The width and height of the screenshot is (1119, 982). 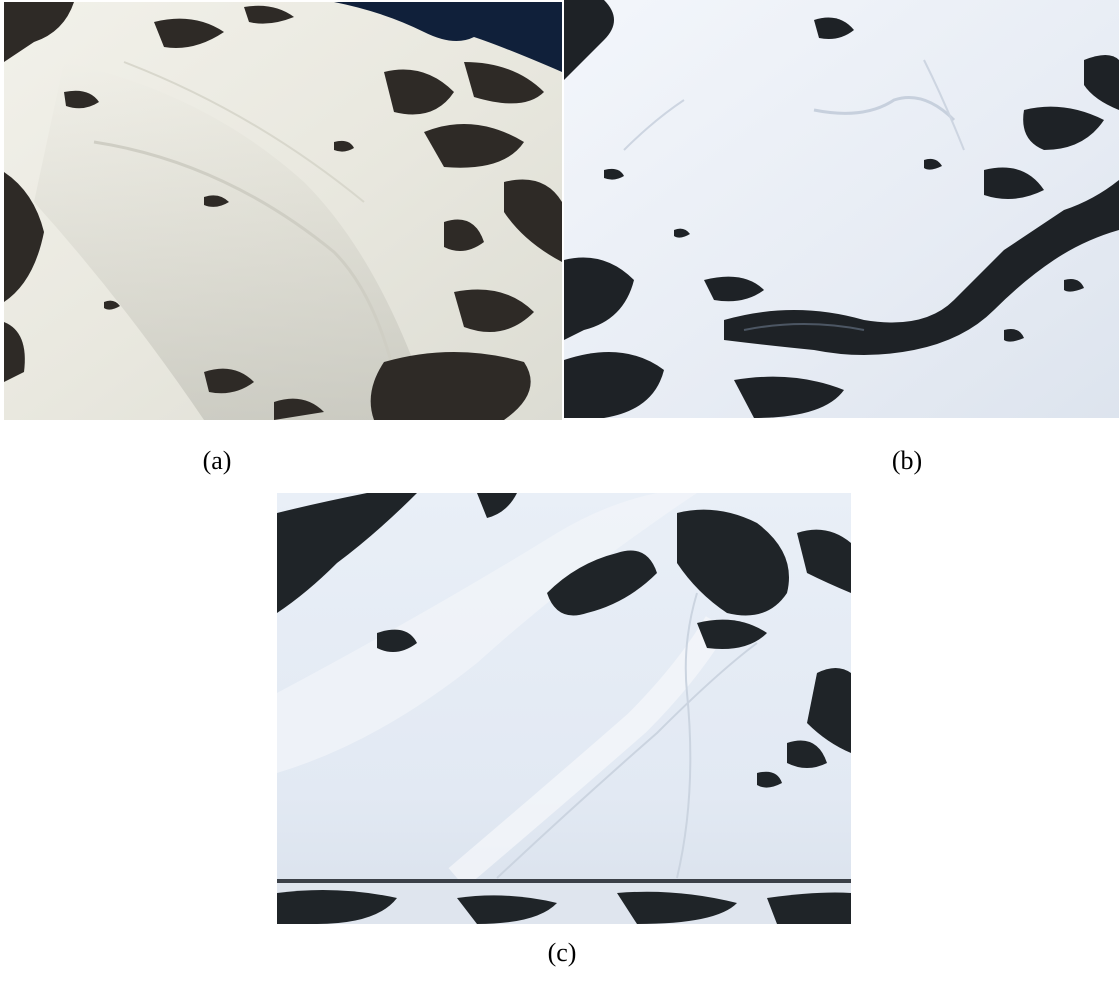 I want to click on panel-caption-b: (b), so click(x=907, y=460).